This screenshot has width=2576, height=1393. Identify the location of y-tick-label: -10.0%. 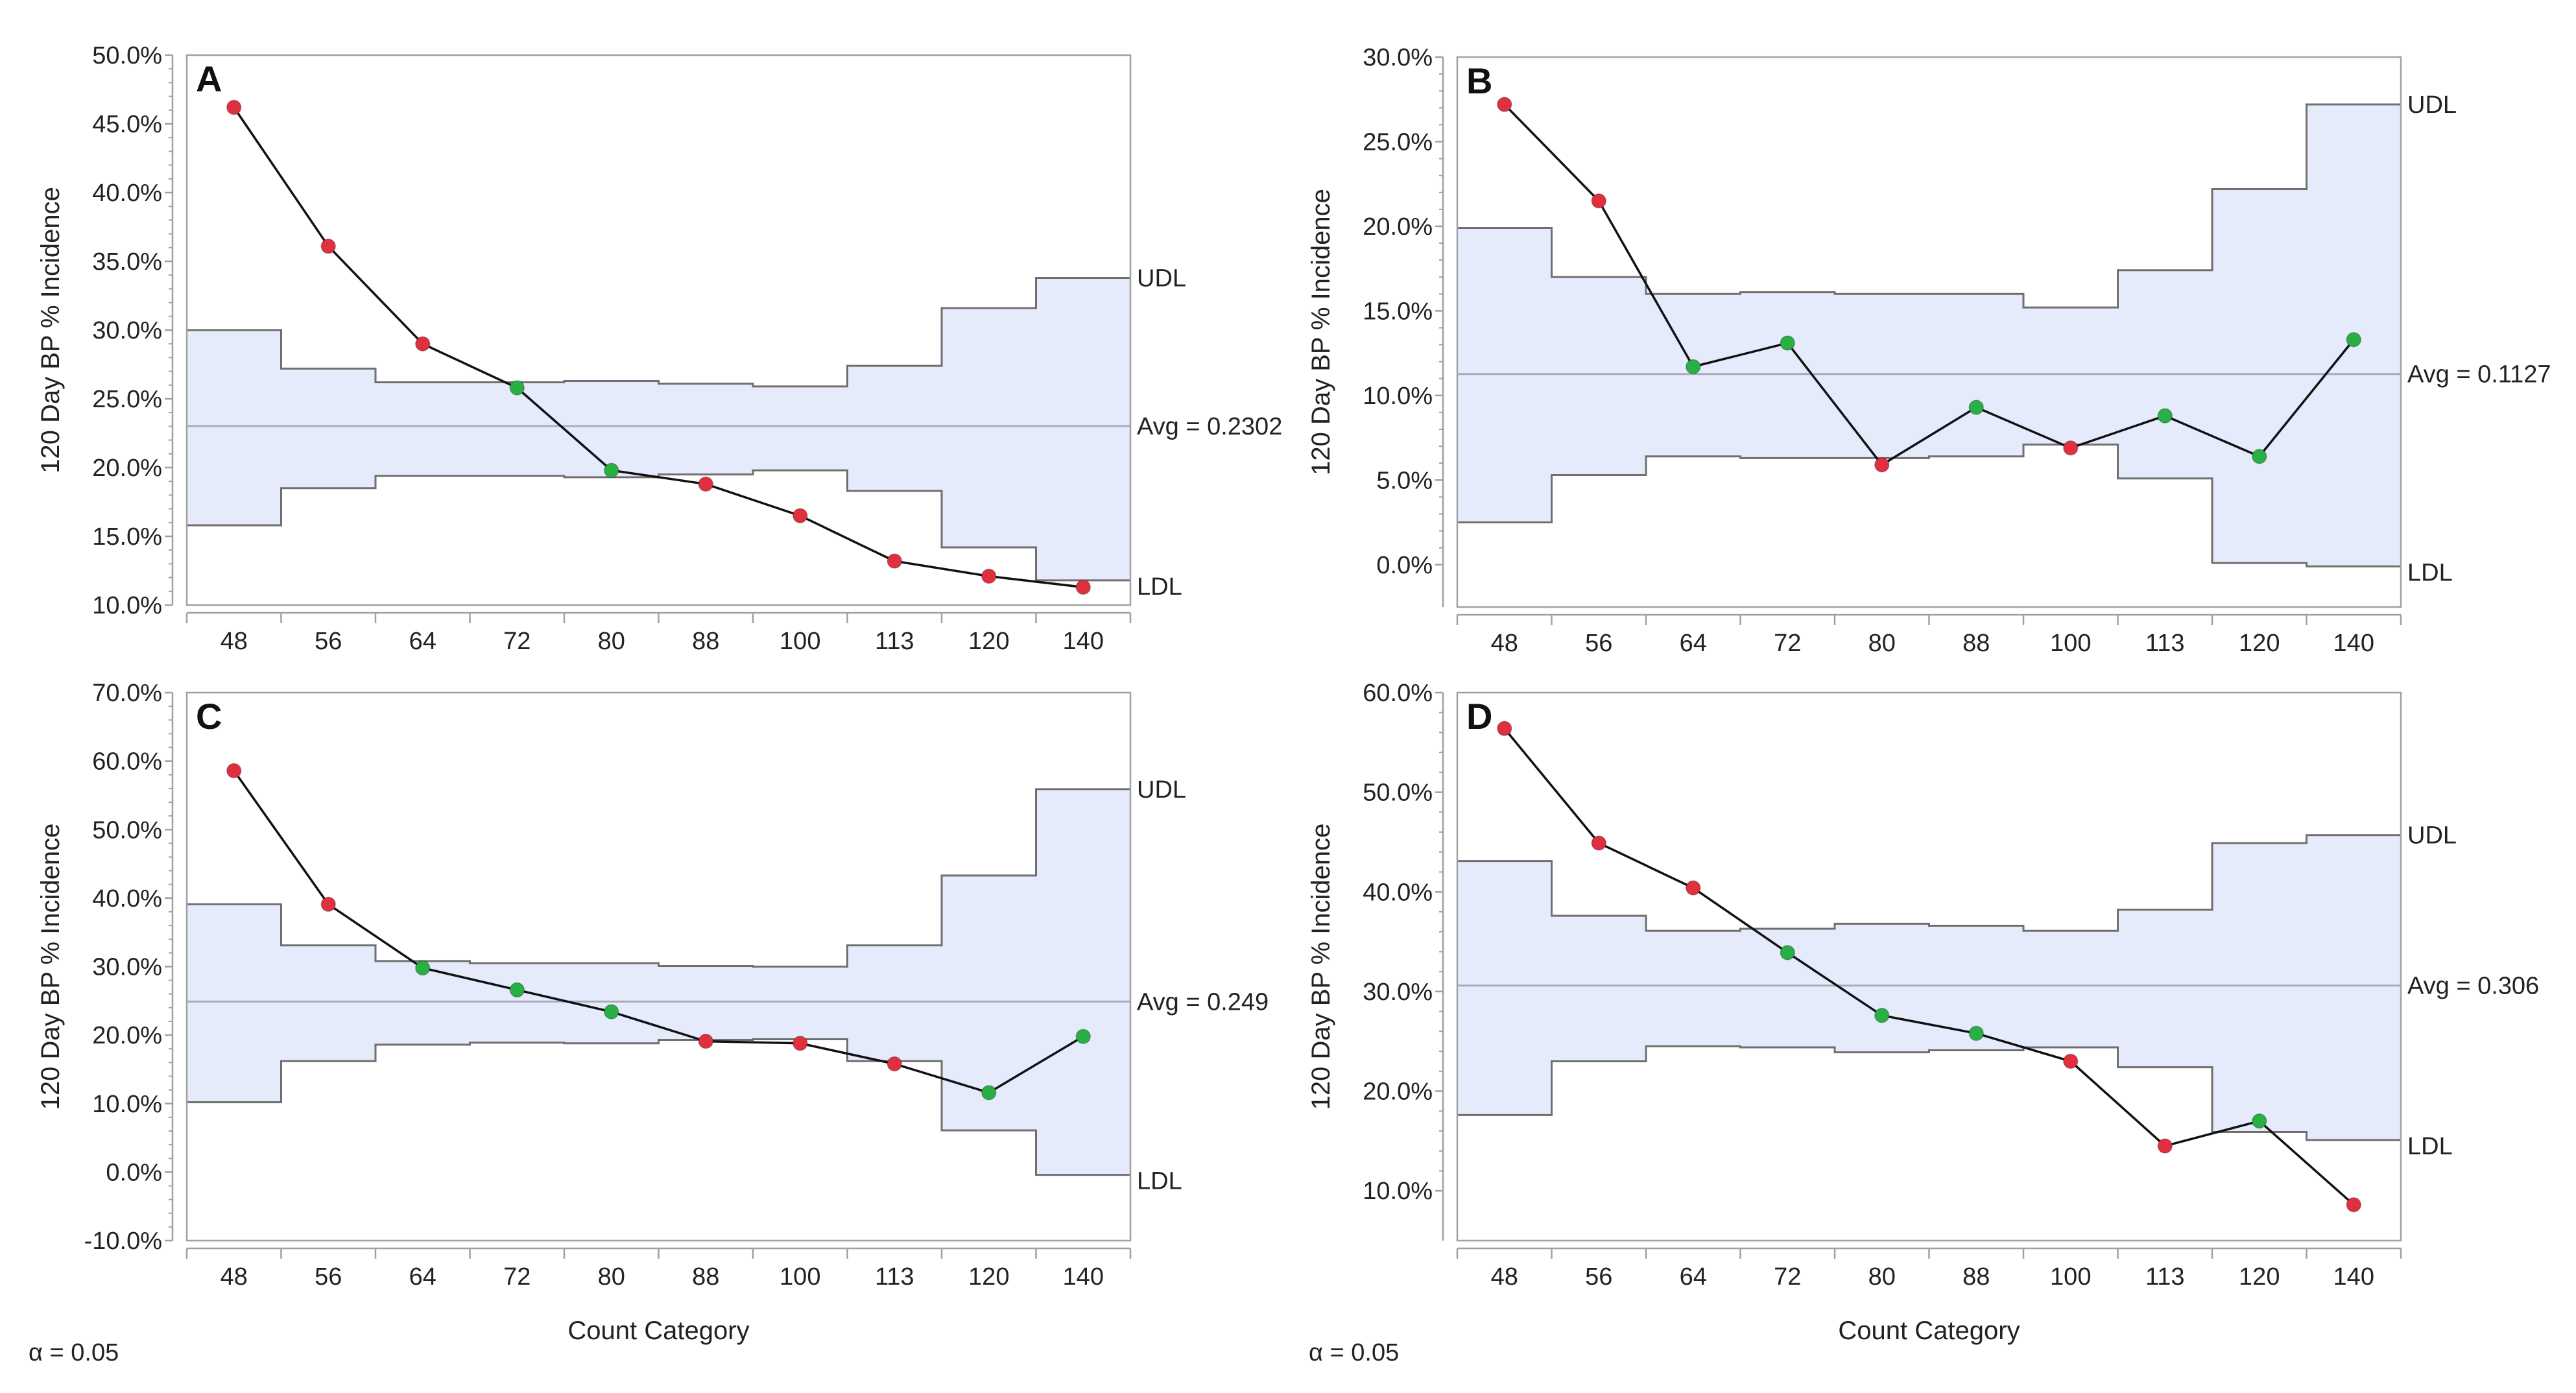
(123, 1241).